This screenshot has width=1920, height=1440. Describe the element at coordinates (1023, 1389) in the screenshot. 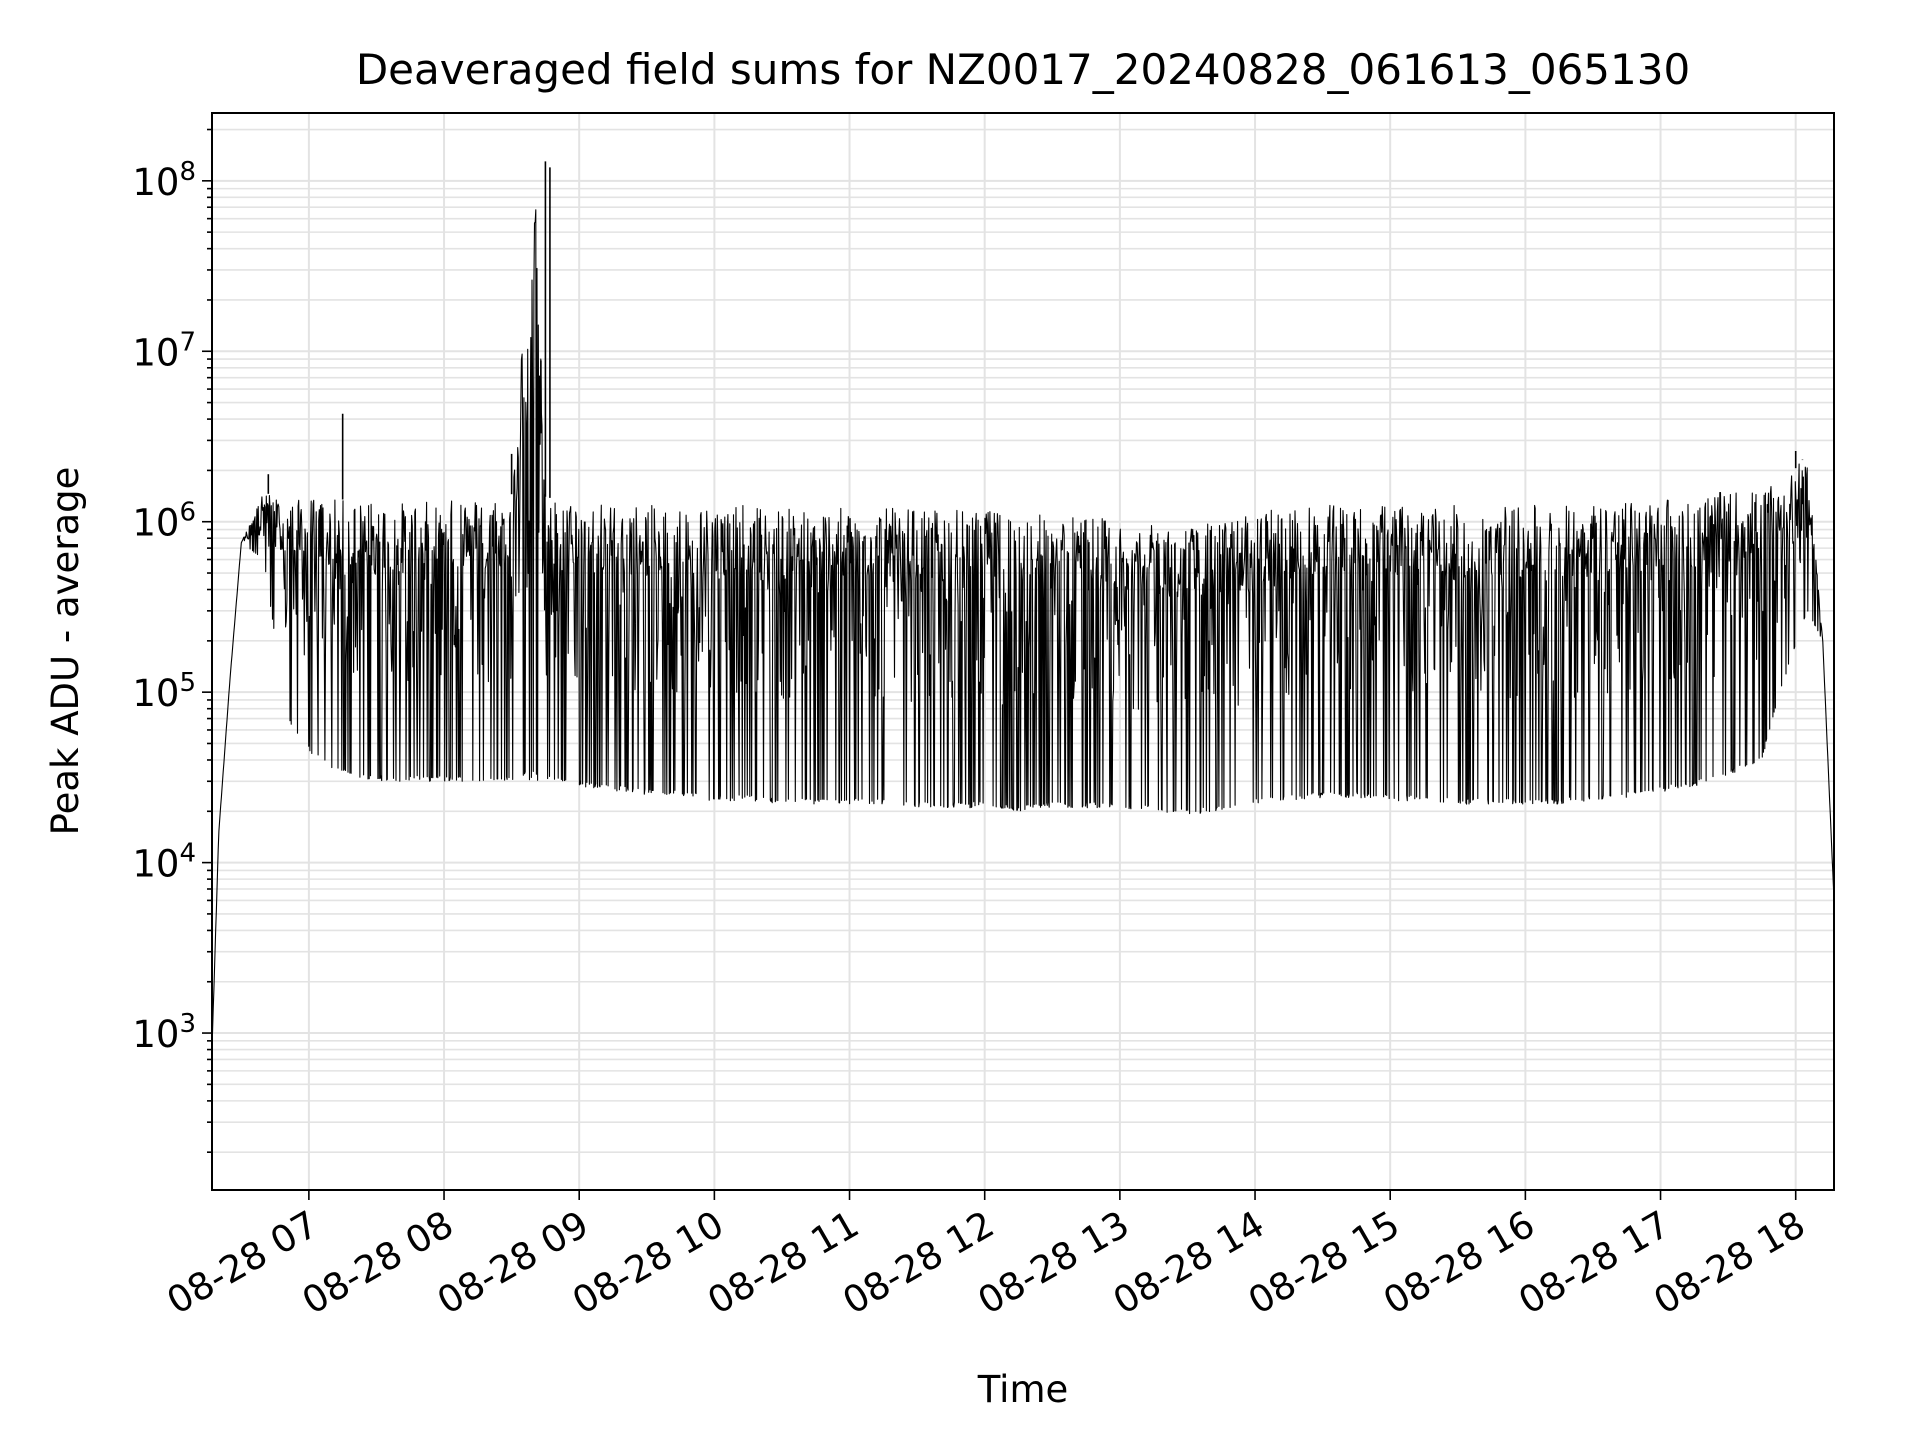

I see `x-axis-label: Time` at that location.